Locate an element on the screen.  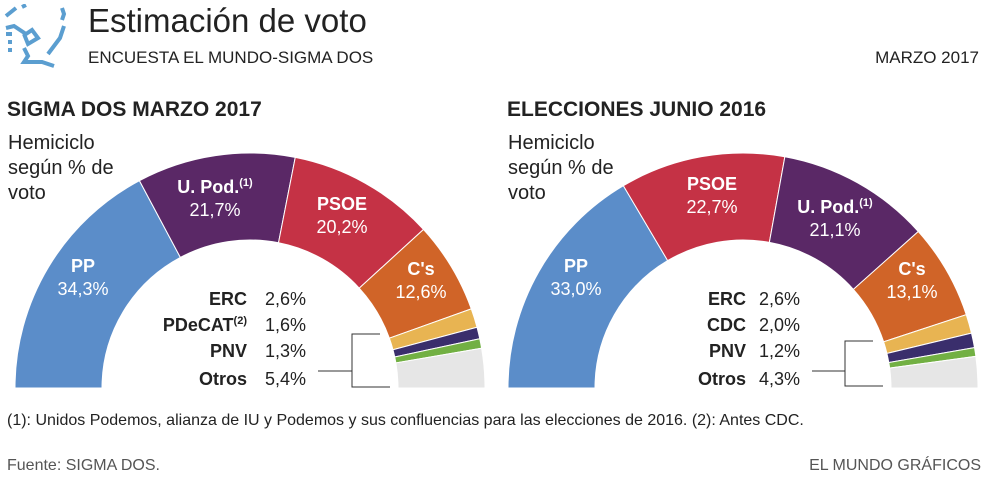
slice-value-c-s: 13,1% is located at coordinates (911, 292).